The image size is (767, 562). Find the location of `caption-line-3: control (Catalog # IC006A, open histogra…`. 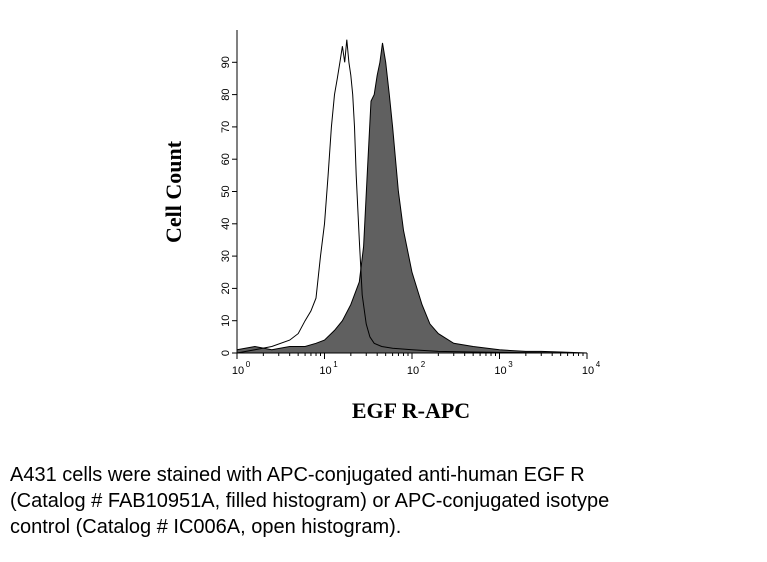

caption-line-3: control (Catalog # IC006A, open histogra… is located at coordinates (206, 527).